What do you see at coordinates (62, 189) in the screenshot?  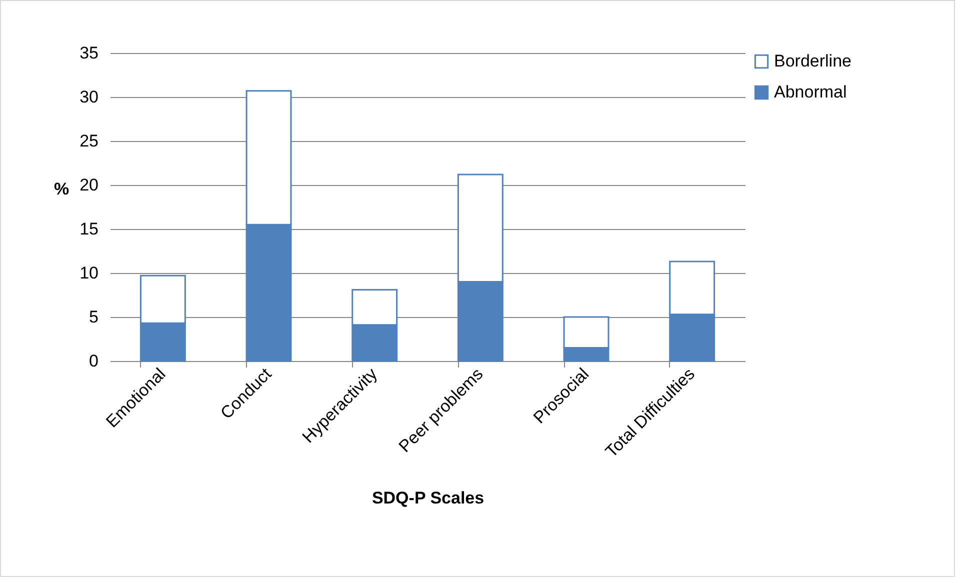 I see `y-axis-title: %` at bounding box center [62, 189].